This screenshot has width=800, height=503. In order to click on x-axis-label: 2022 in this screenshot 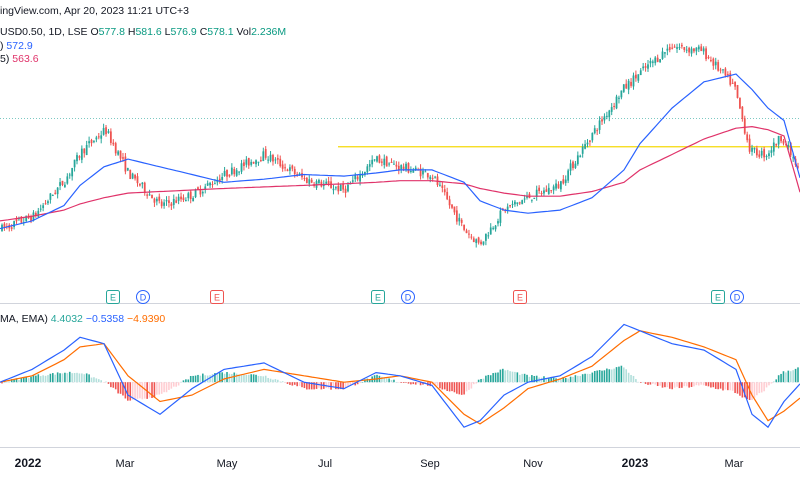, I will do `click(28, 463)`.